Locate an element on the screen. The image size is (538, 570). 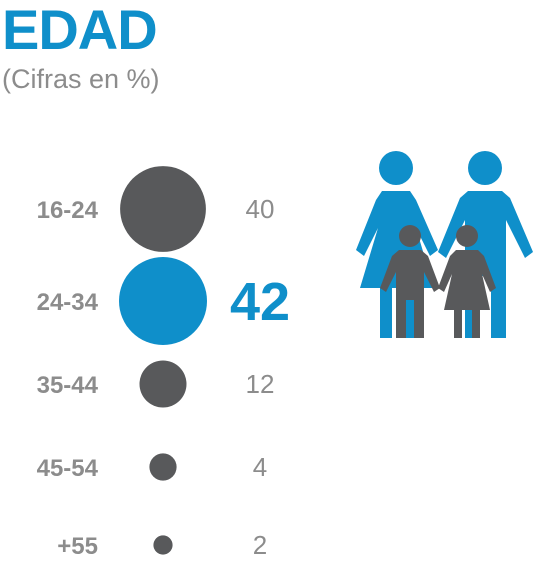
category-label: 35-44 is located at coordinates (68, 385).